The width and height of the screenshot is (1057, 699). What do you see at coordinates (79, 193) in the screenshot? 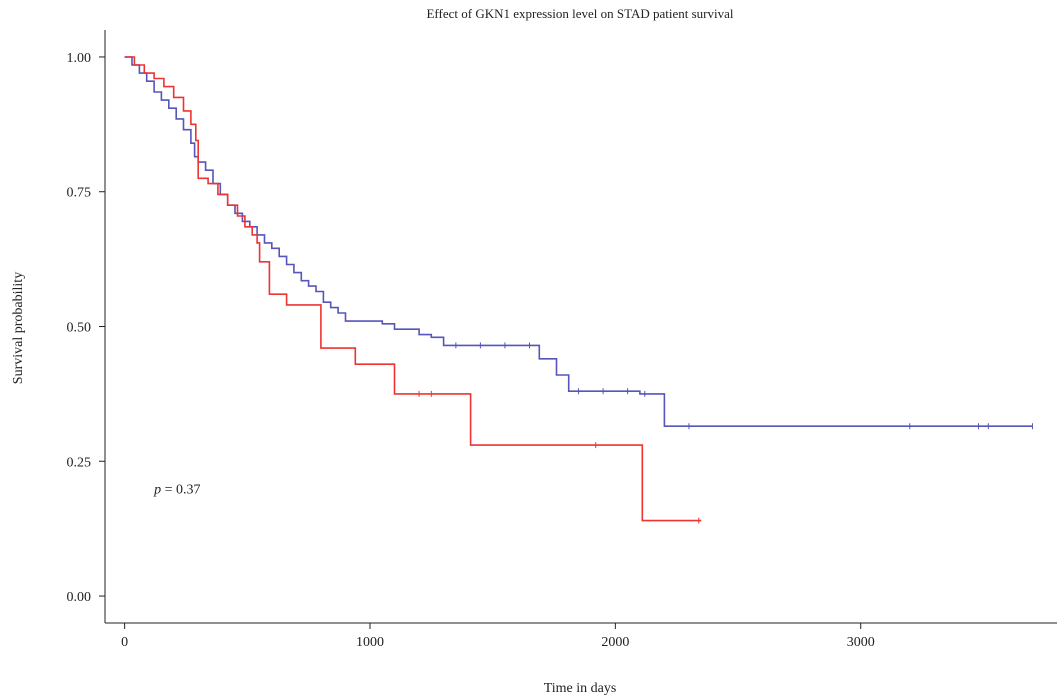
I see `y-tick-label: 0.75` at bounding box center [79, 193].